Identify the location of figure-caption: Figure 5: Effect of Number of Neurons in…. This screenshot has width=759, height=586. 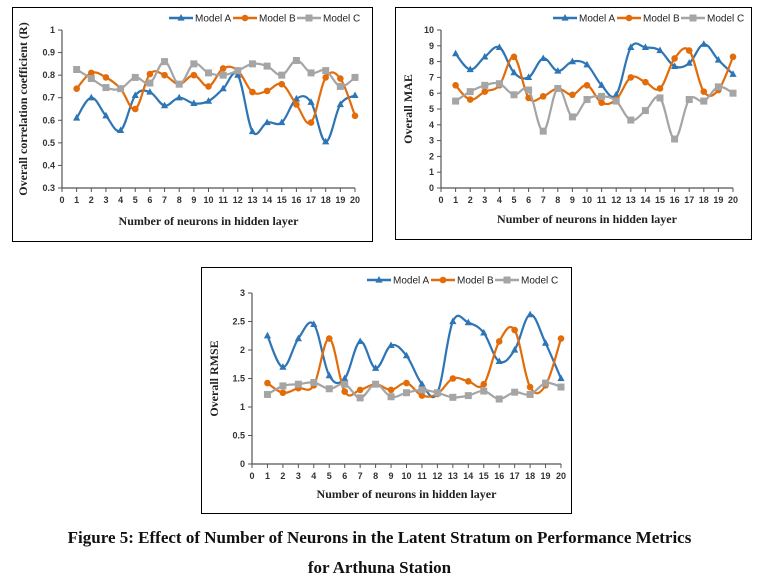
(379, 553).